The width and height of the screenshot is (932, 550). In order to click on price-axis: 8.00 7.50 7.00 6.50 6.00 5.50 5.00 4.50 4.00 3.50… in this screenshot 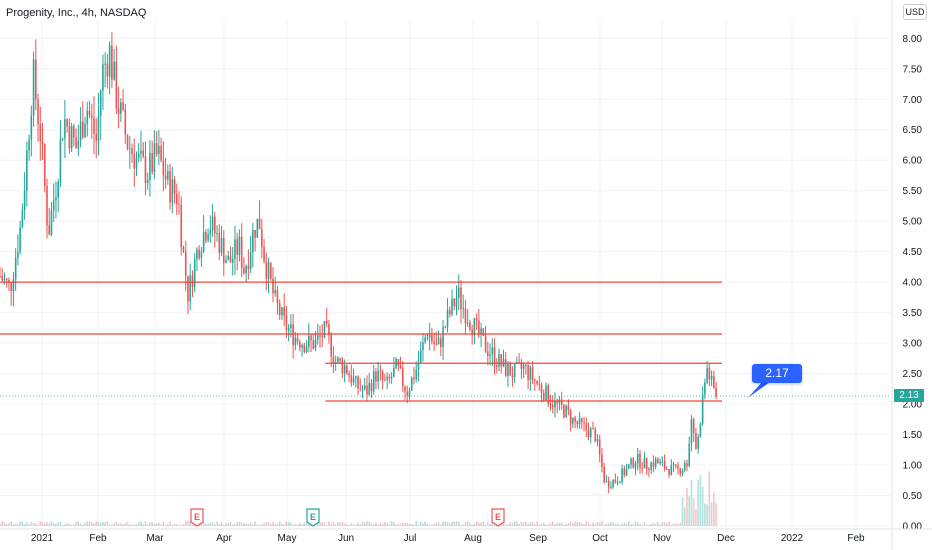, I will do `click(907, 275)`.